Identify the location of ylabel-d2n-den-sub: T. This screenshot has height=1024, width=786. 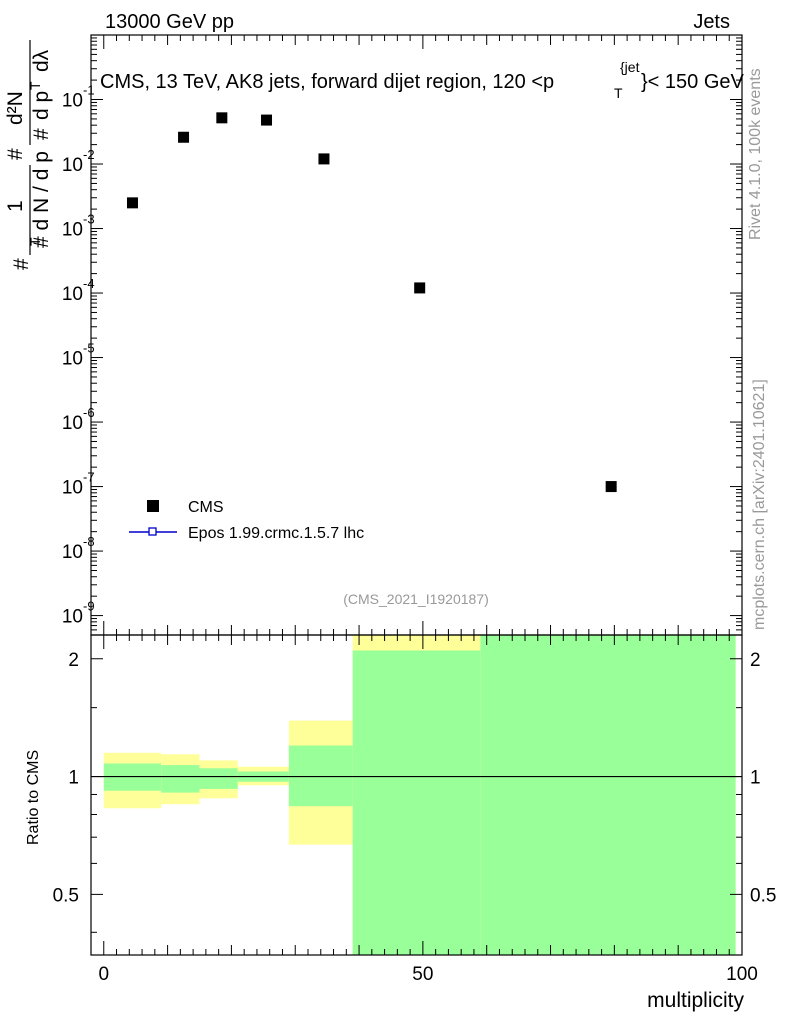
(35, 85).